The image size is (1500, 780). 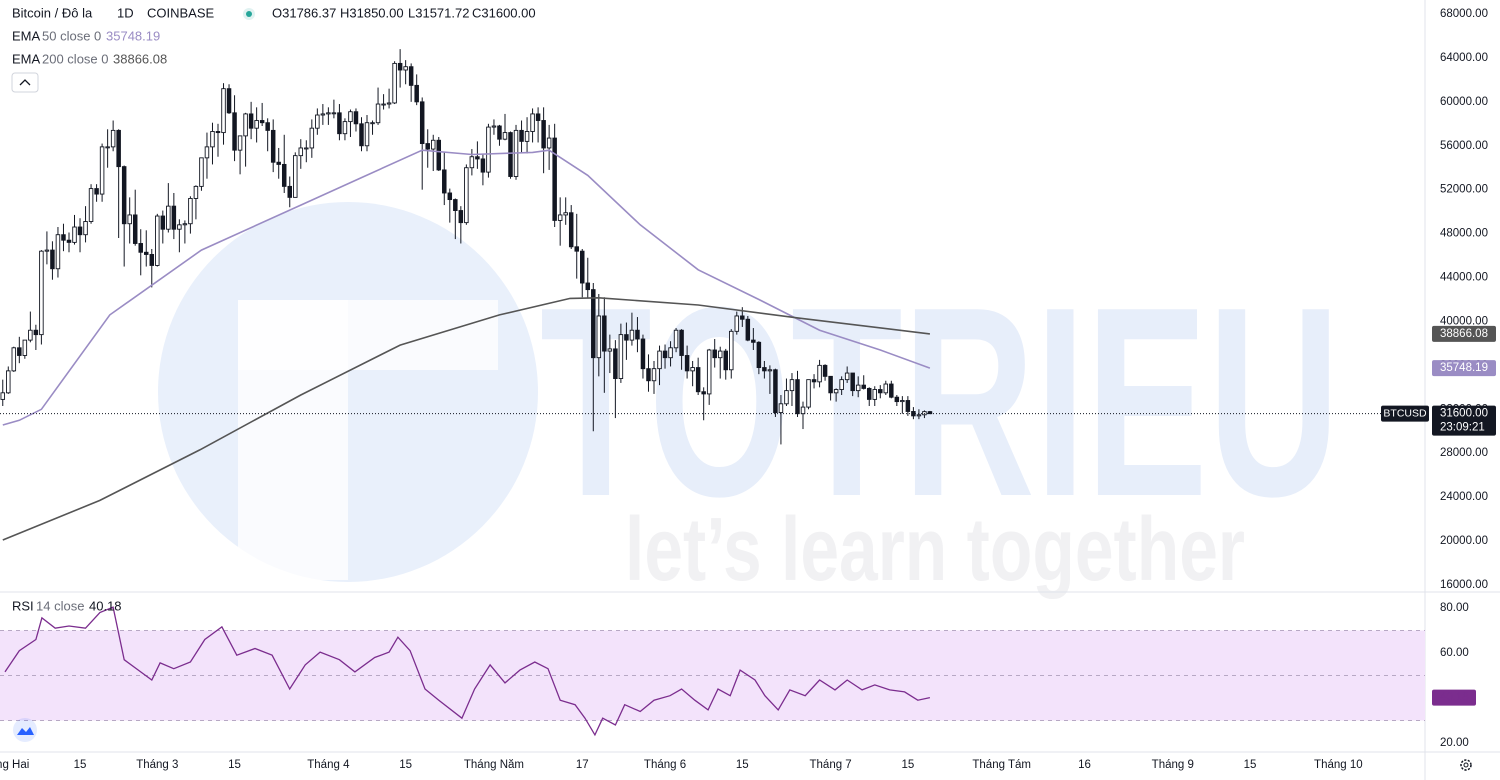 What do you see at coordinates (712, 675) in the screenshot?
I see `rsi-background` at bounding box center [712, 675].